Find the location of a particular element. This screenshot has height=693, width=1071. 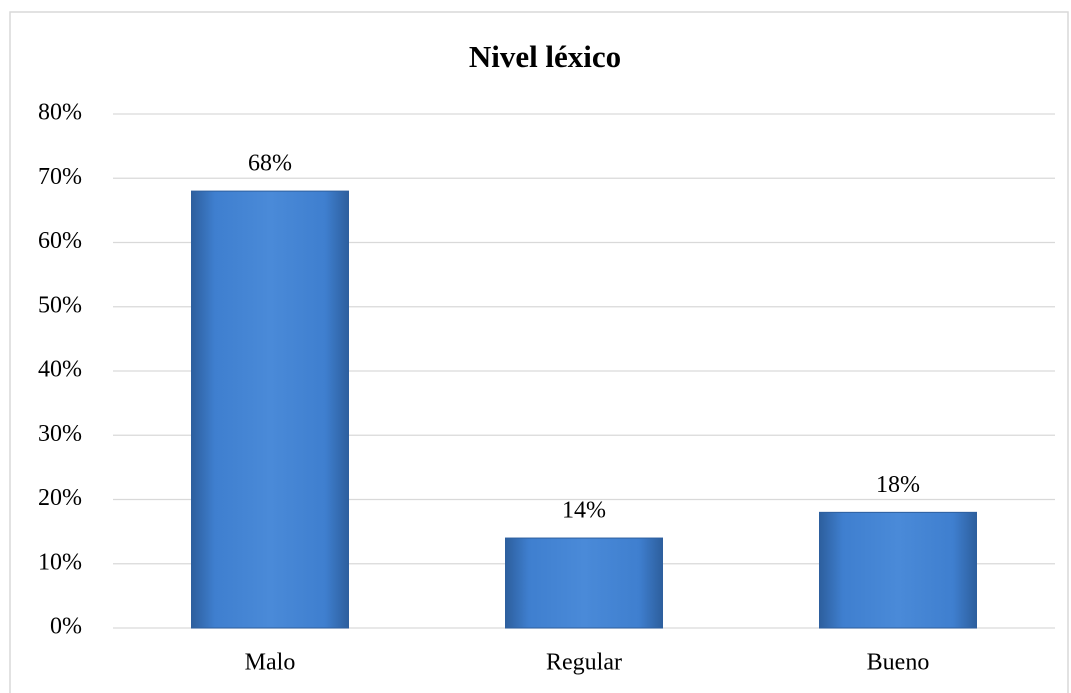

y-tick-label: 70% is located at coordinates (60, 177).